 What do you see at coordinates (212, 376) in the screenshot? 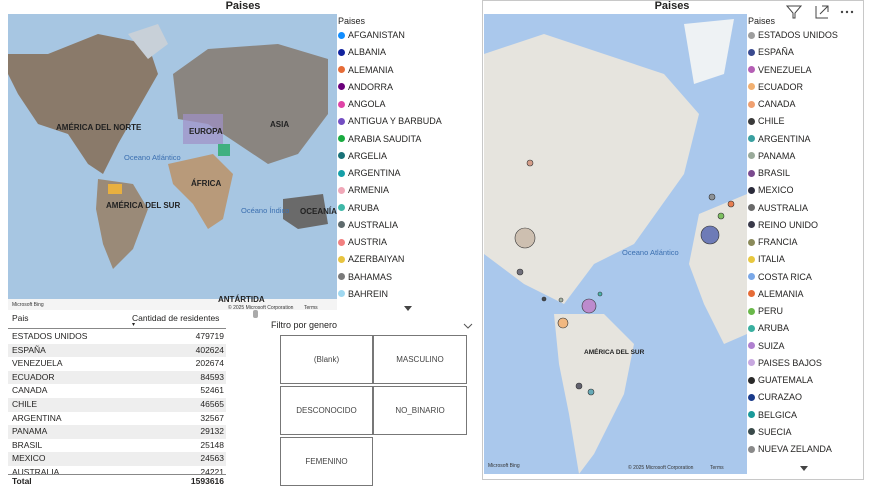
I see `cell-value: 84593` at bounding box center [212, 376].